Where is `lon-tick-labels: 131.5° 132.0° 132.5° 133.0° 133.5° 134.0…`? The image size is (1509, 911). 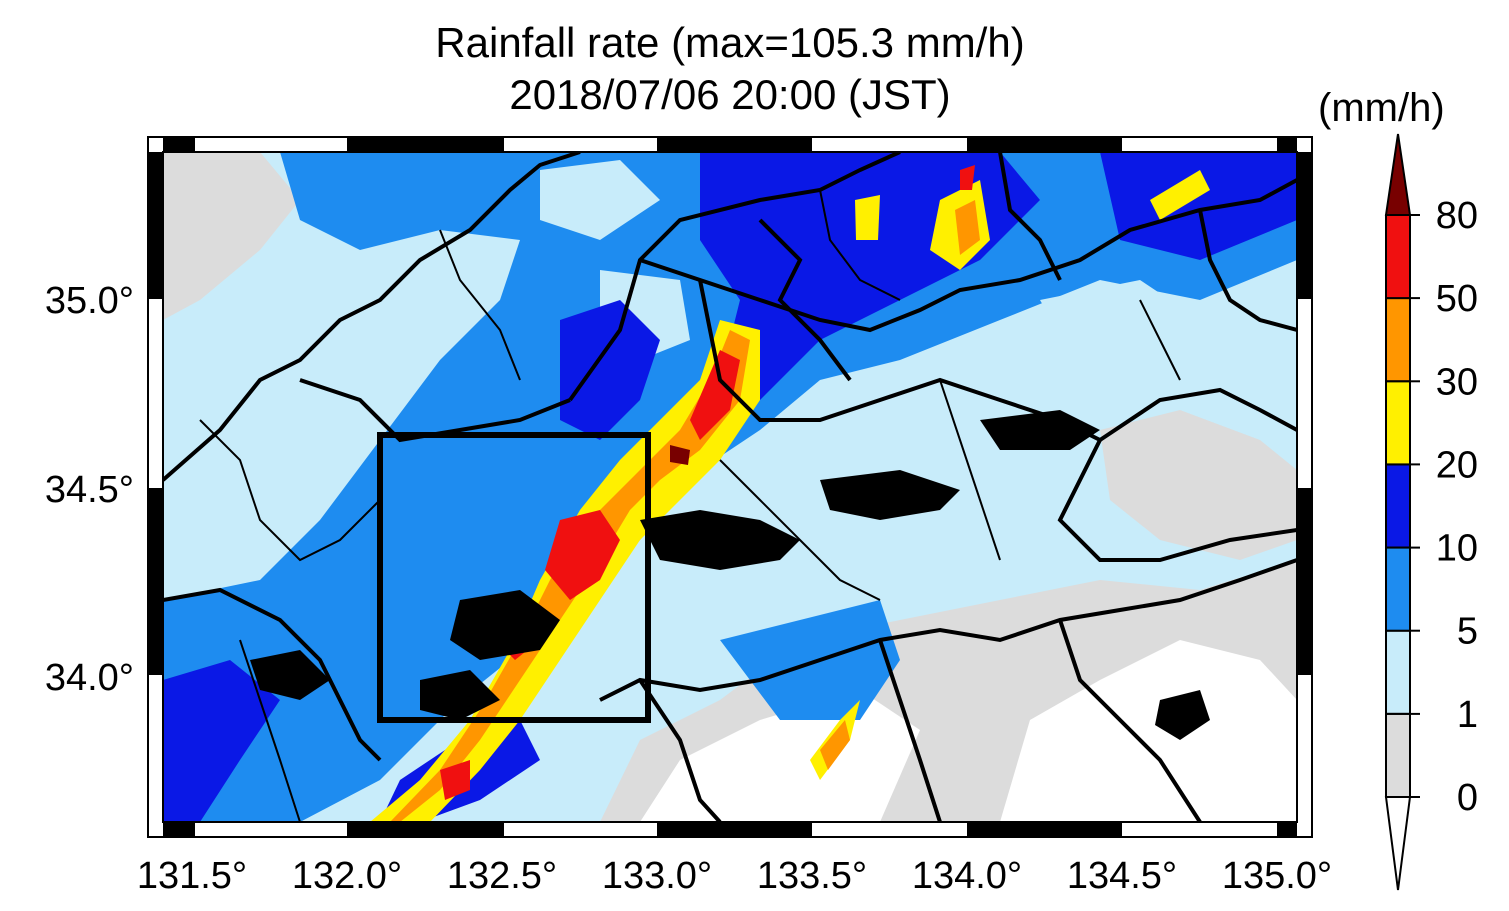
lon-tick-labels: 131.5° 132.0° 132.5° 133.0° 133.5° 134.0… is located at coordinates (734, 876).